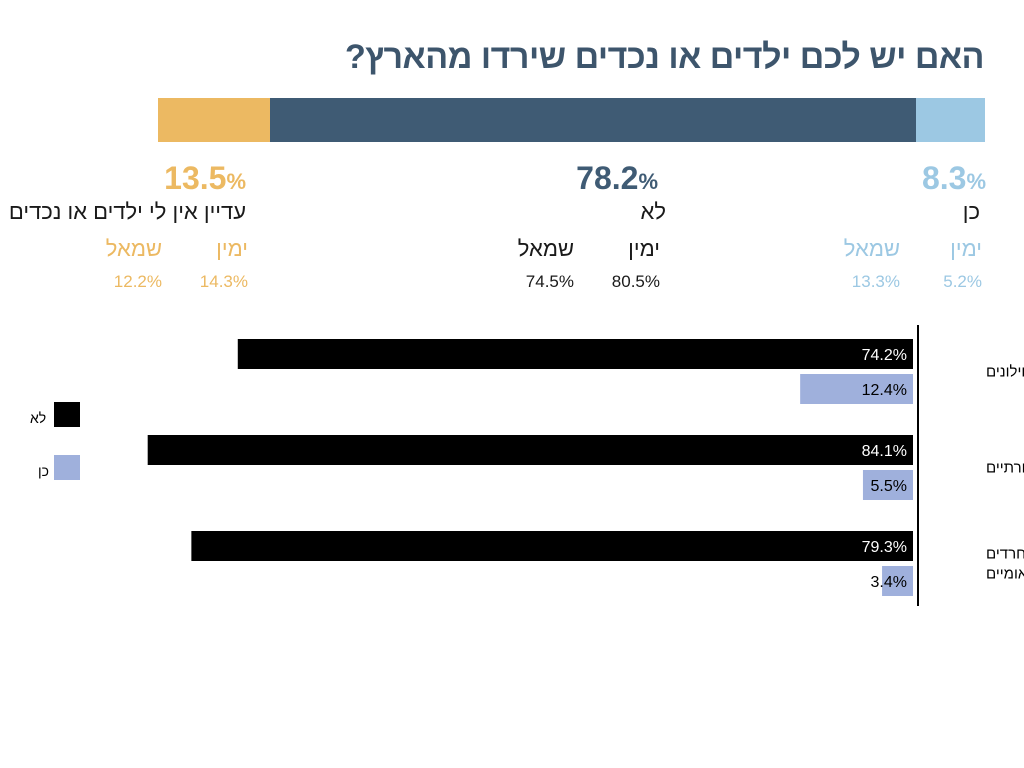  Describe the element at coordinates (1005, 574) in the screenshot. I see `category-label-2-line-1: ודתיים־לאומיים` at that location.